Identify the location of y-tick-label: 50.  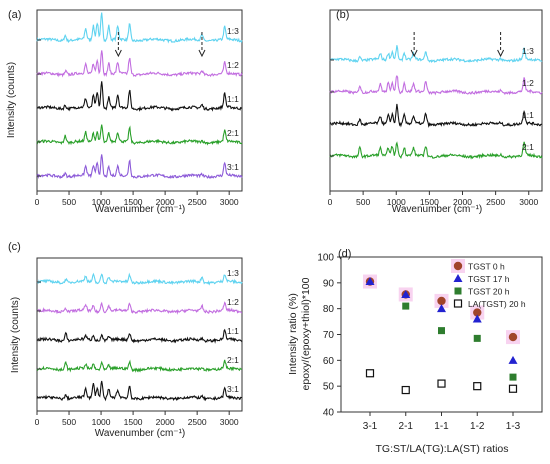
(329, 387).